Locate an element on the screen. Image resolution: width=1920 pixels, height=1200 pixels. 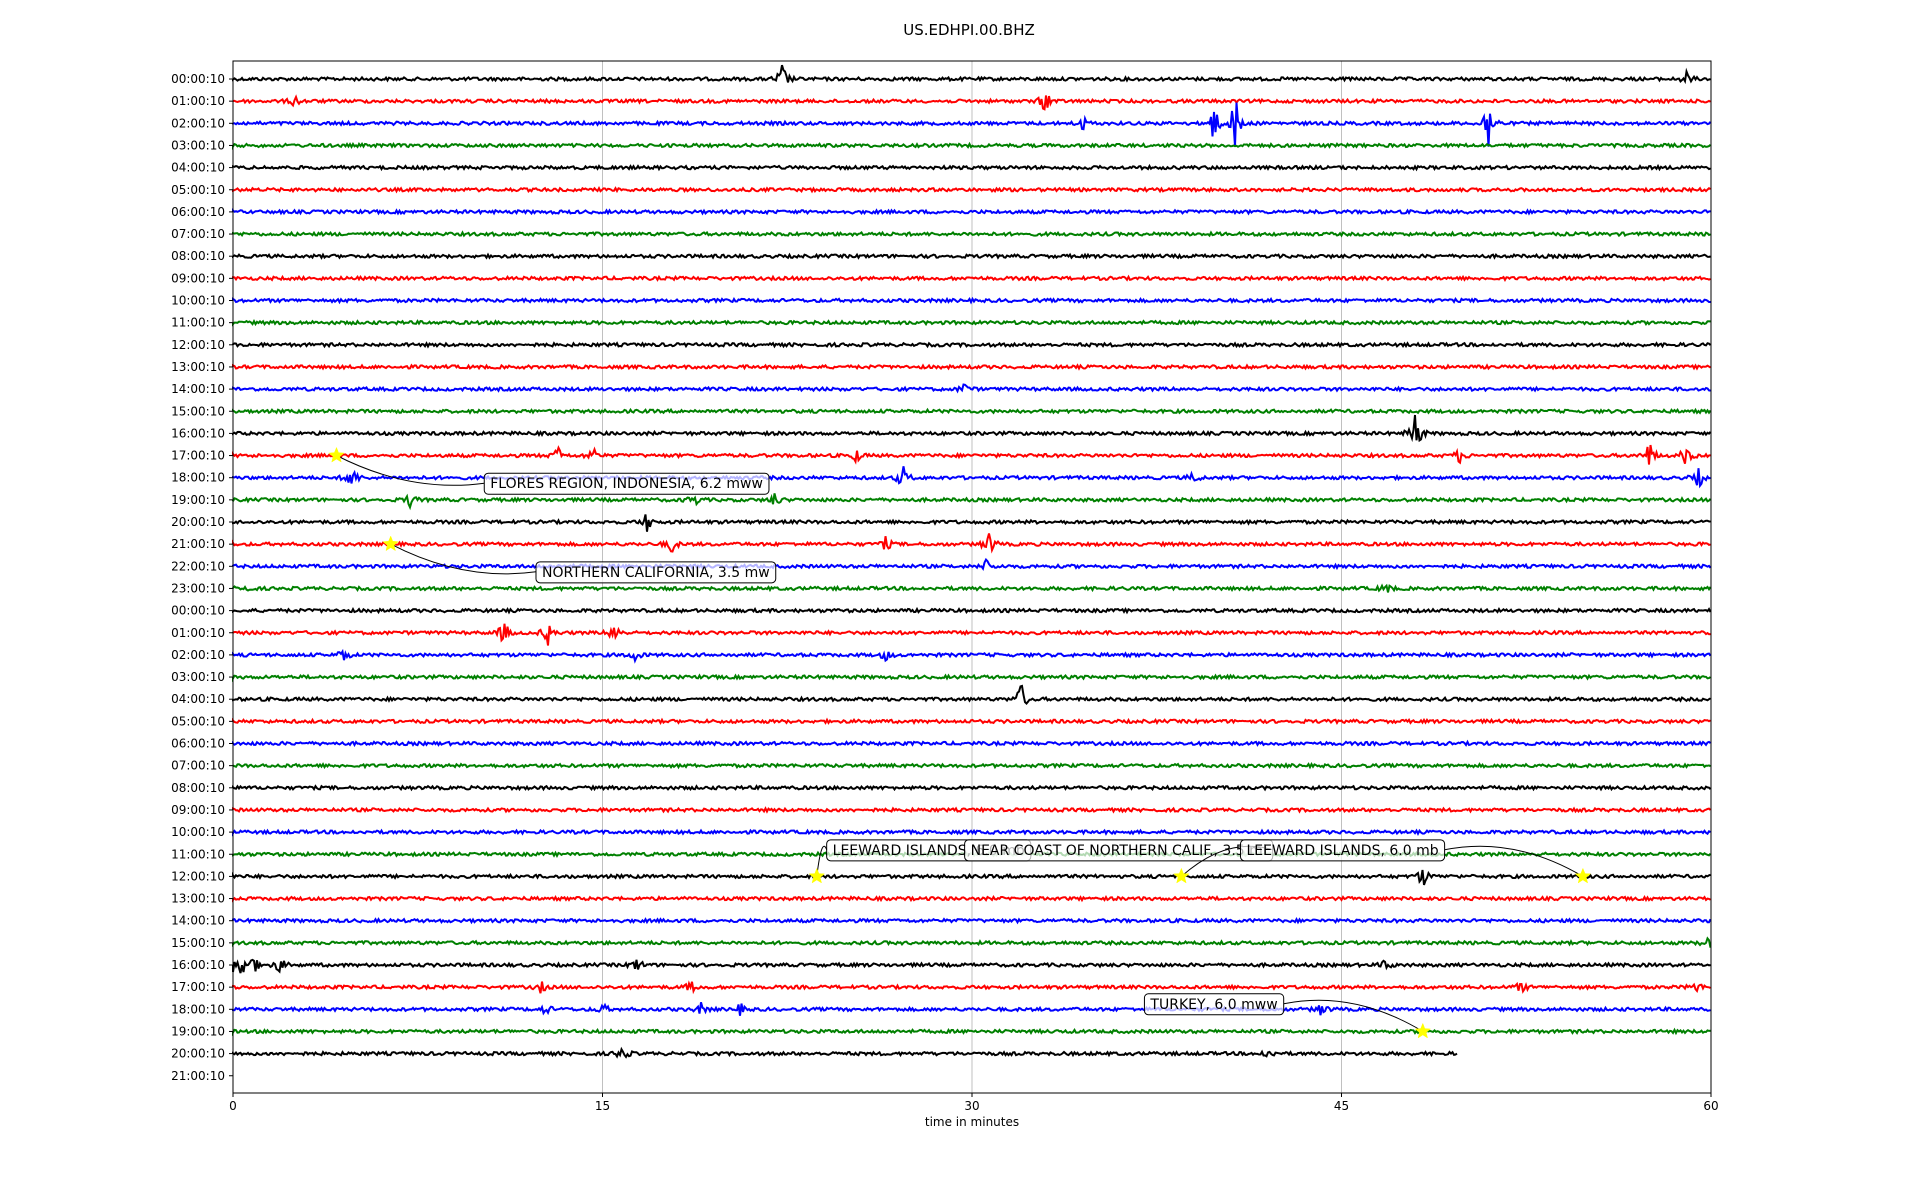
event-annotation-4: LEEWARD ISLANDS, 6.0 mb is located at coordinates (1416, 861).